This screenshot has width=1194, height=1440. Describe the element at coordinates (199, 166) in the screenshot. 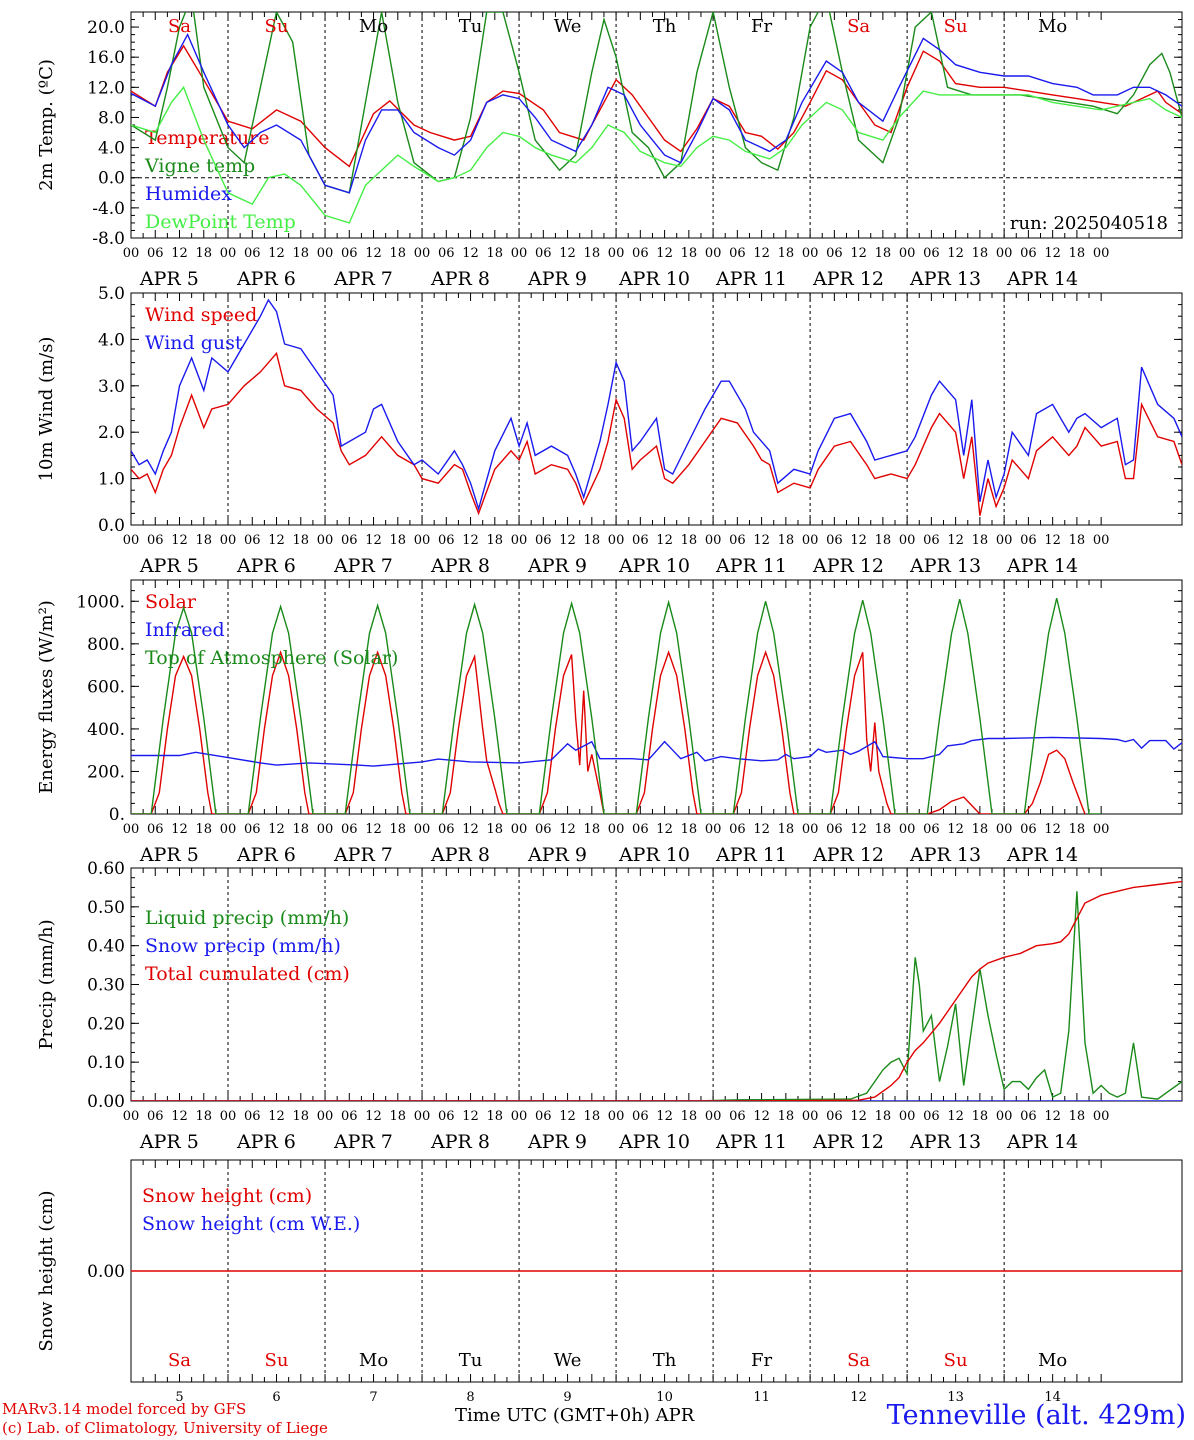

I see `legend-entry-2: Vigne temp` at that location.